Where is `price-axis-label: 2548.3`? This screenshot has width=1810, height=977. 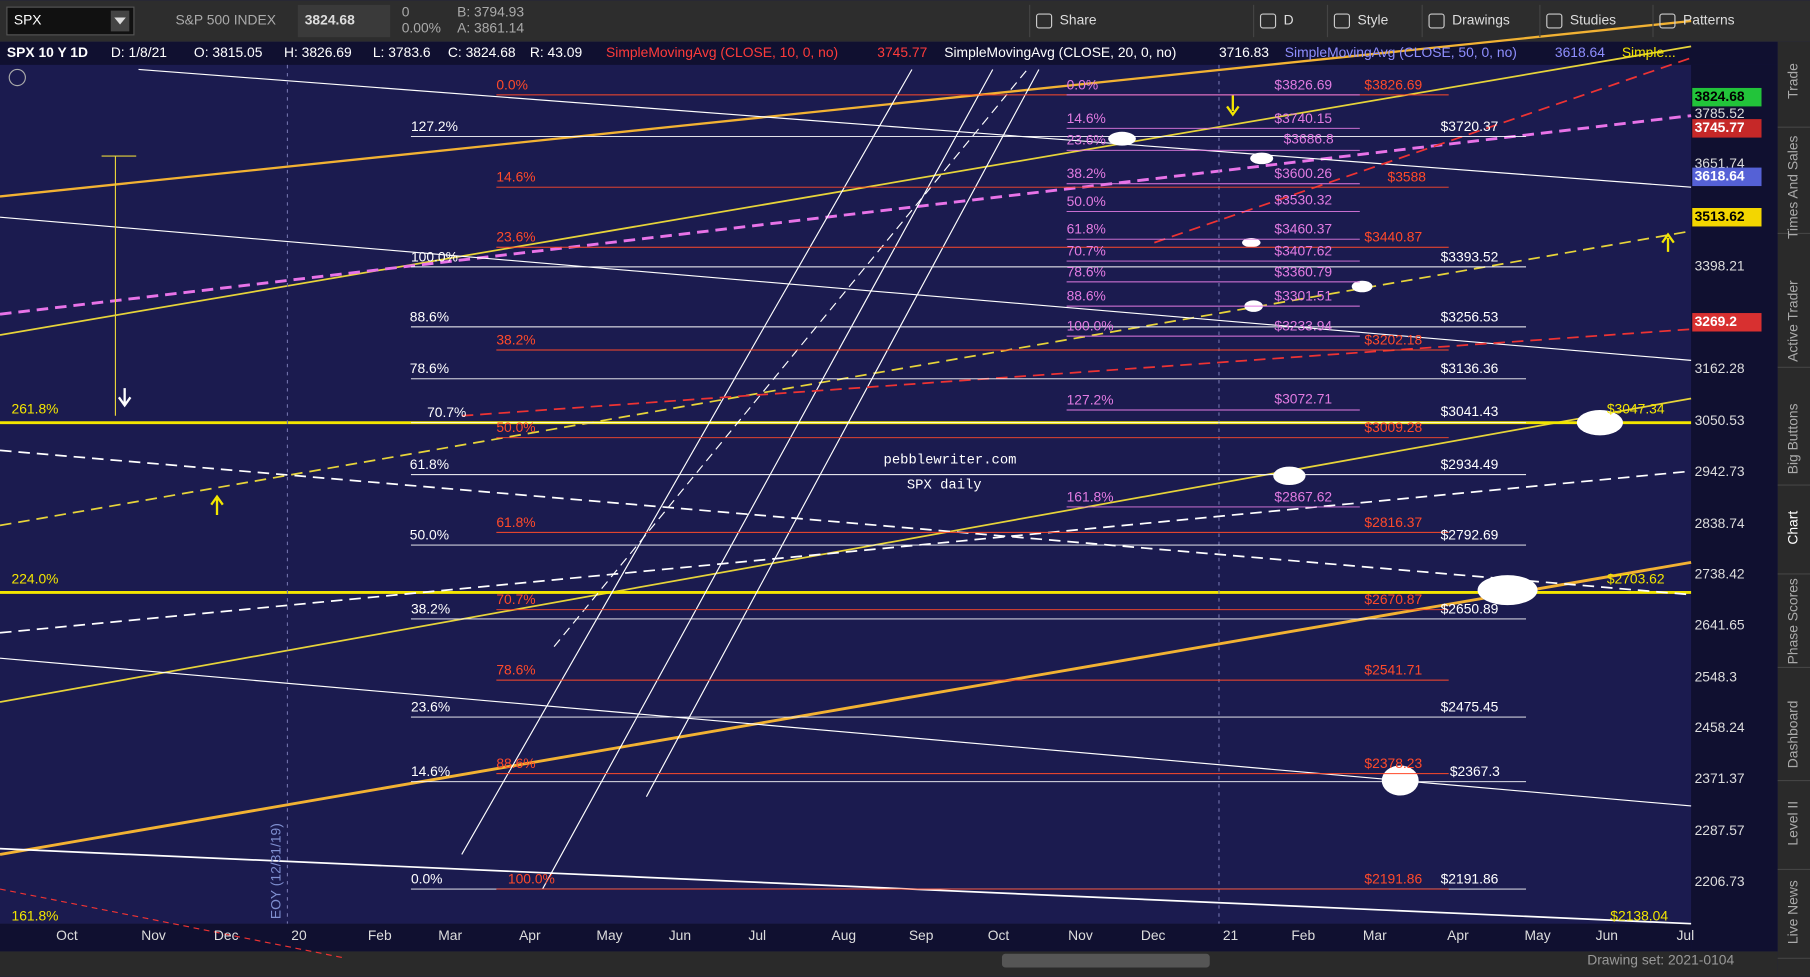 price-axis-label: 2548.3 is located at coordinates (1716, 676).